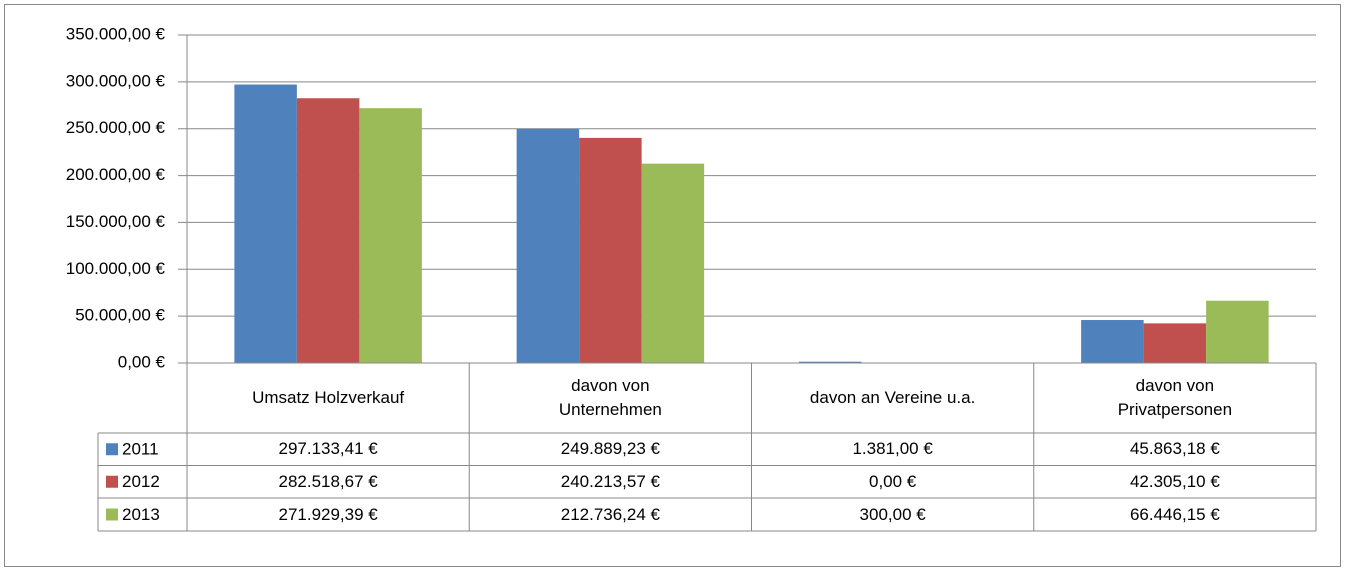 This screenshot has height=571, width=1345. Describe the element at coordinates (328, 514) in the screenshot. I see `table-value: 271.929,39 €` at that location.